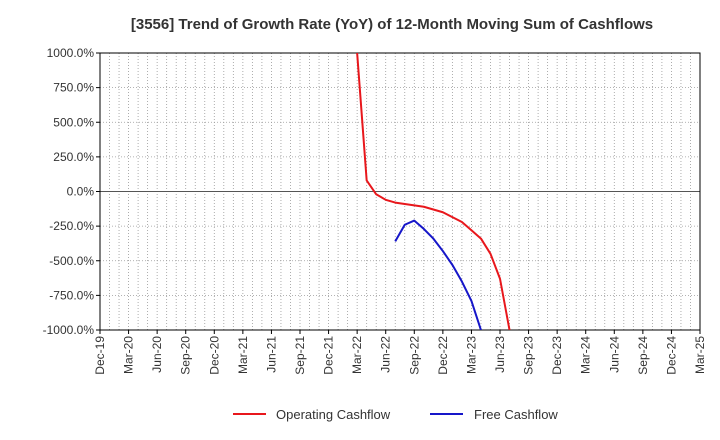  What do you see at coordinates (357, 355) in the screenshot?
I see `x-tick-label: Mar-22` at bounding box center [357, 355].